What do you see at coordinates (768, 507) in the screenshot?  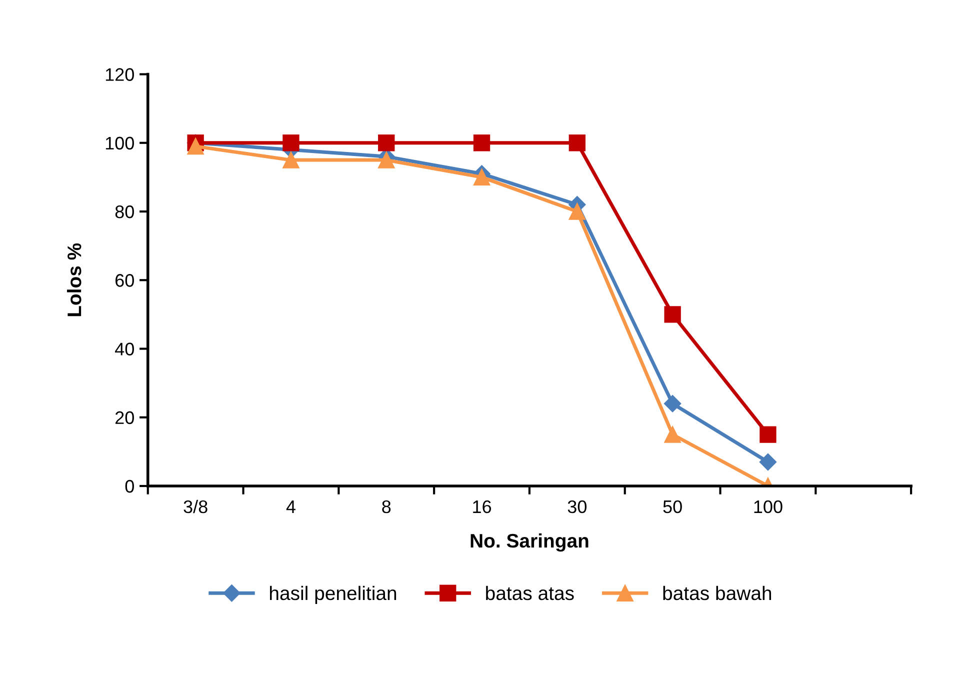 I see `x-tick-label: 100` at bounding box center [768, 507].